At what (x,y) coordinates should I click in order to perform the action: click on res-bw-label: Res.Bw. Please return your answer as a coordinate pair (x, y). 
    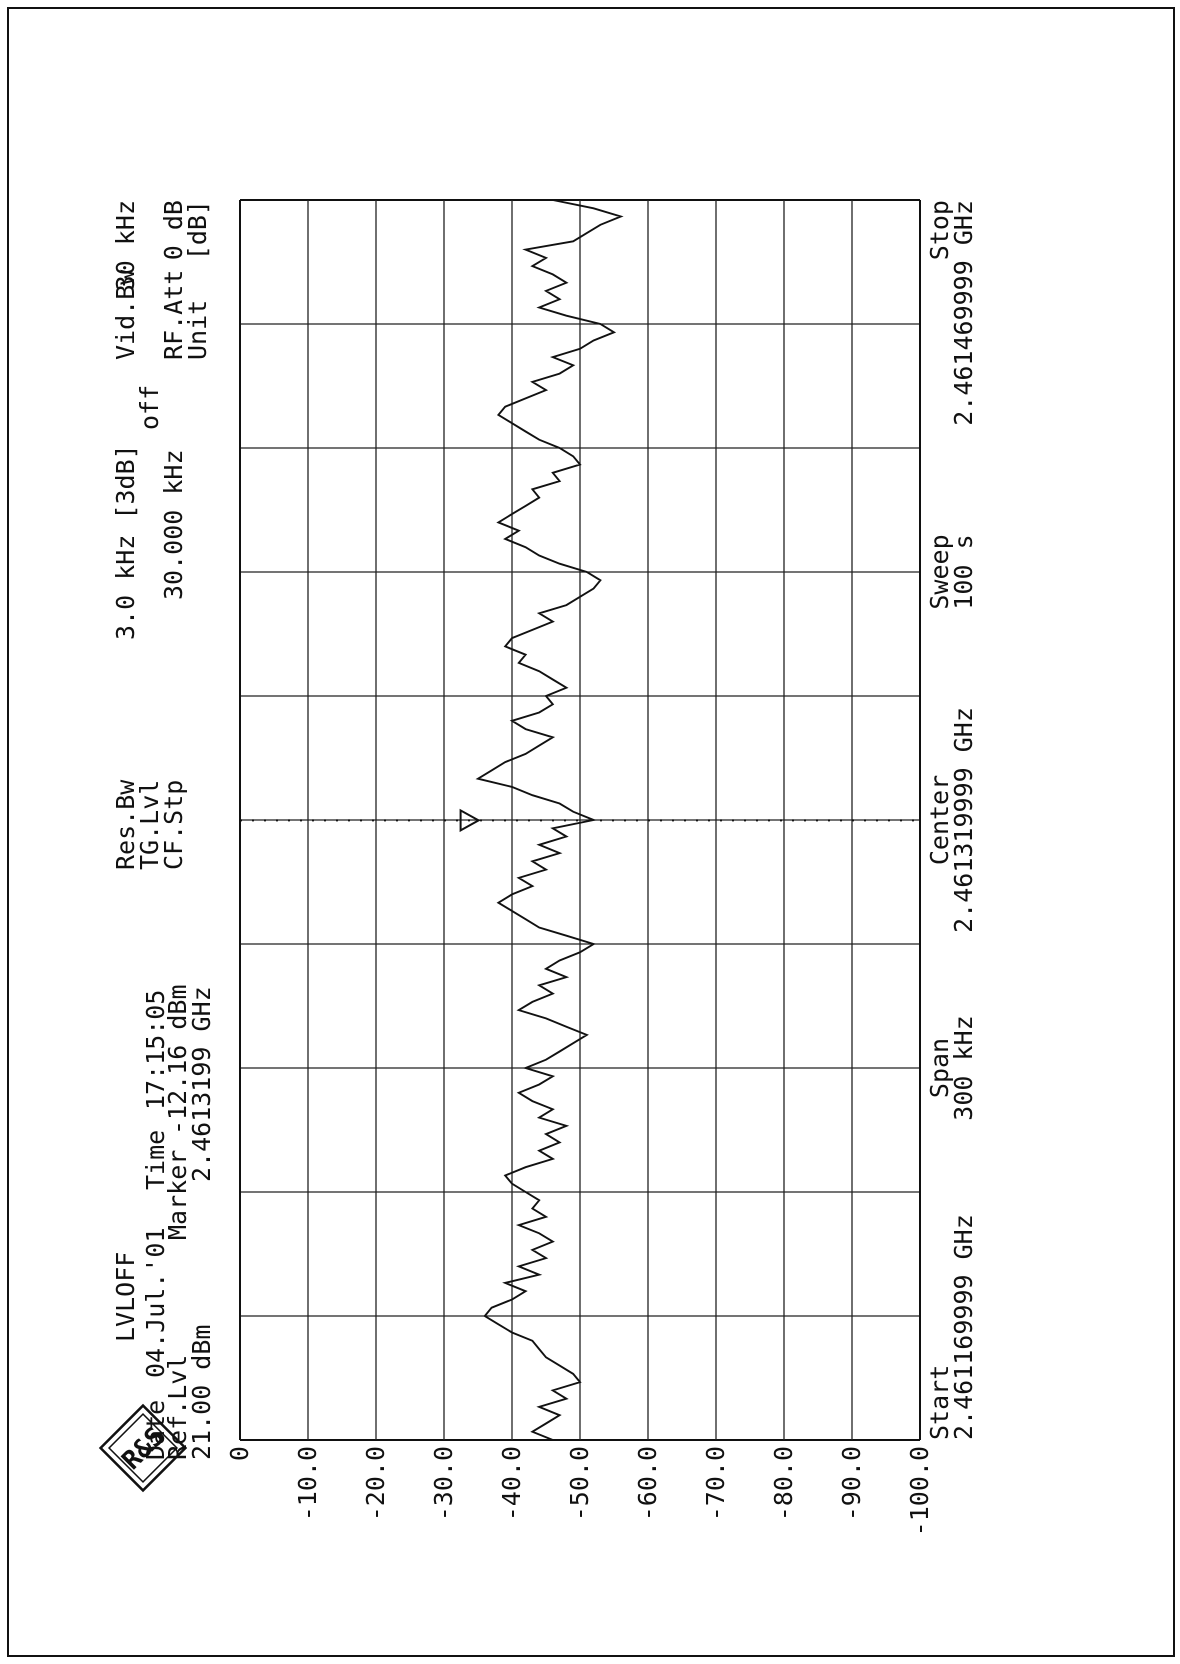
    Looking at the image, I should click on (125, 824).